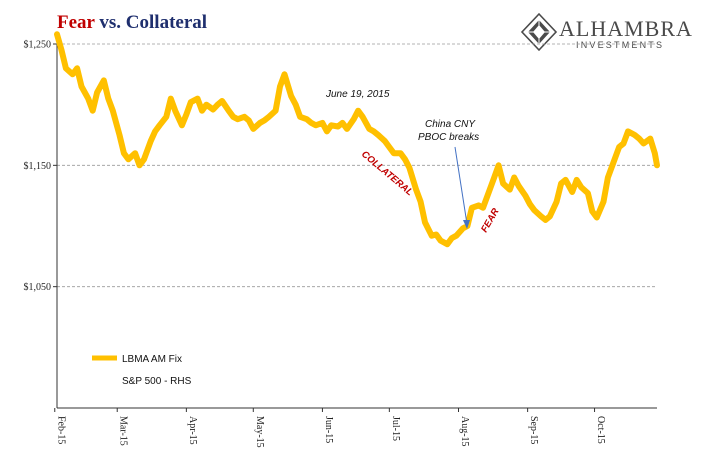  What do you see at coordinates (626, 28) in the screenshot?
I see `logo-name: ALHAMBRA` at bounding box center [626, 28].